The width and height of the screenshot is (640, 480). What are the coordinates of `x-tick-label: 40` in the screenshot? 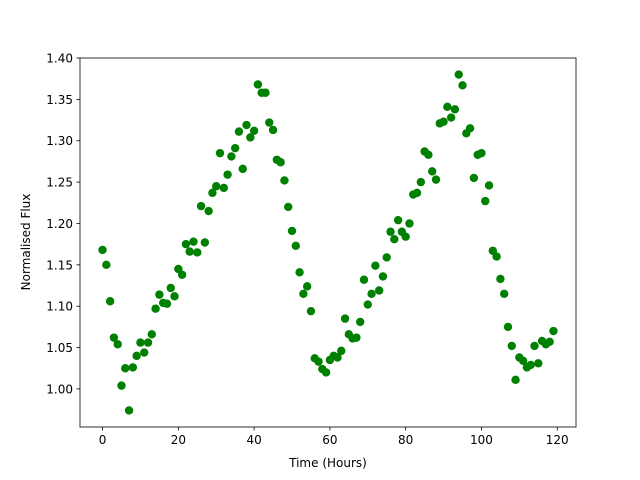 It's located at (253, 440).